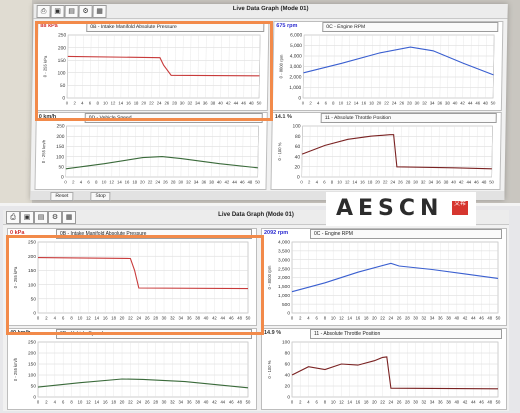 This screenshot has height=413, width=520. I want to click on x-tick-label: 2, so click(309, 182).